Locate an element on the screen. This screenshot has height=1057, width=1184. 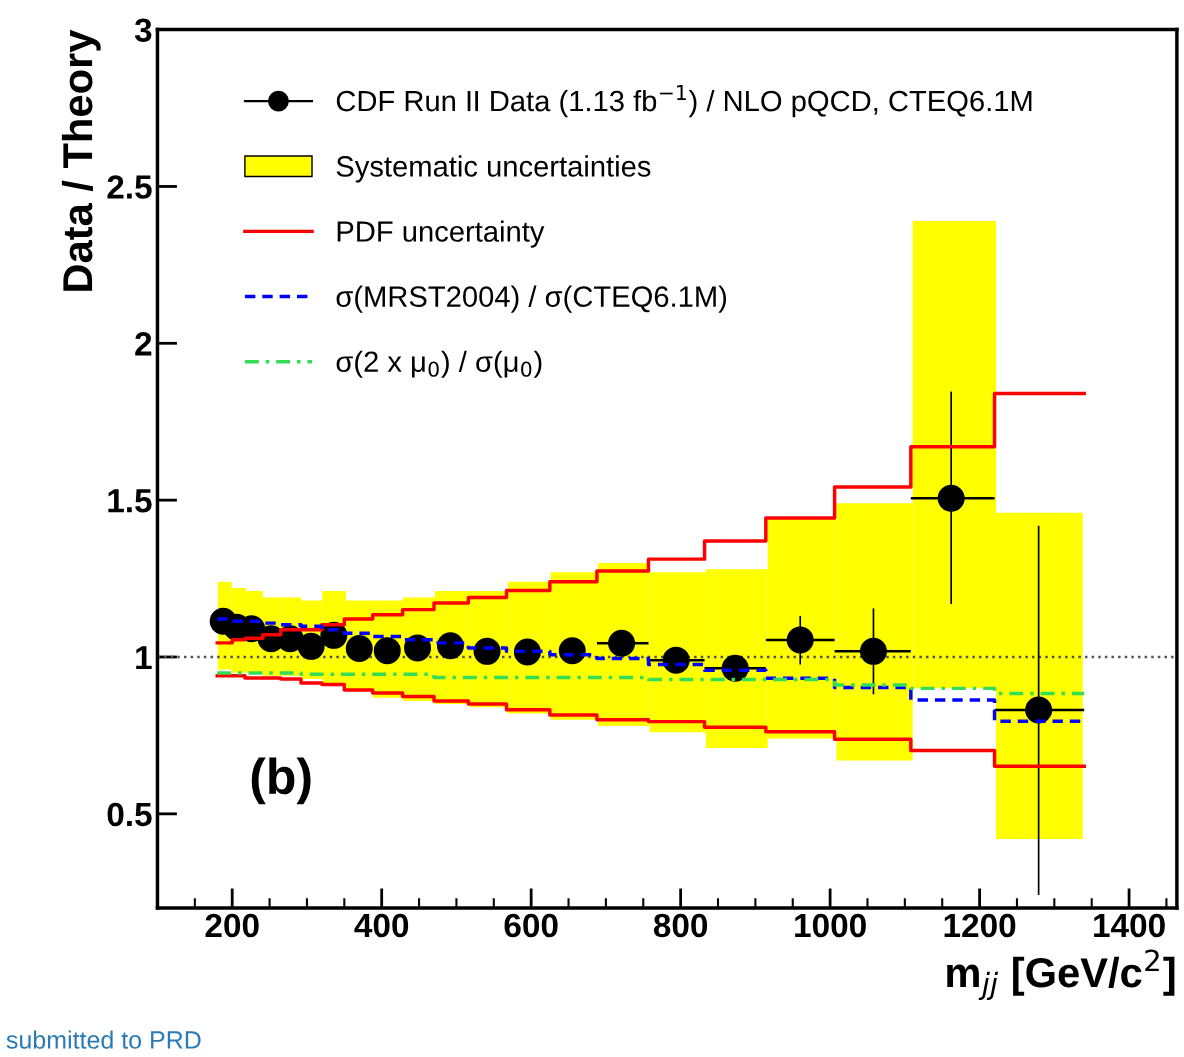
y-tick-label: 2 is located at coordinates (143, 344).